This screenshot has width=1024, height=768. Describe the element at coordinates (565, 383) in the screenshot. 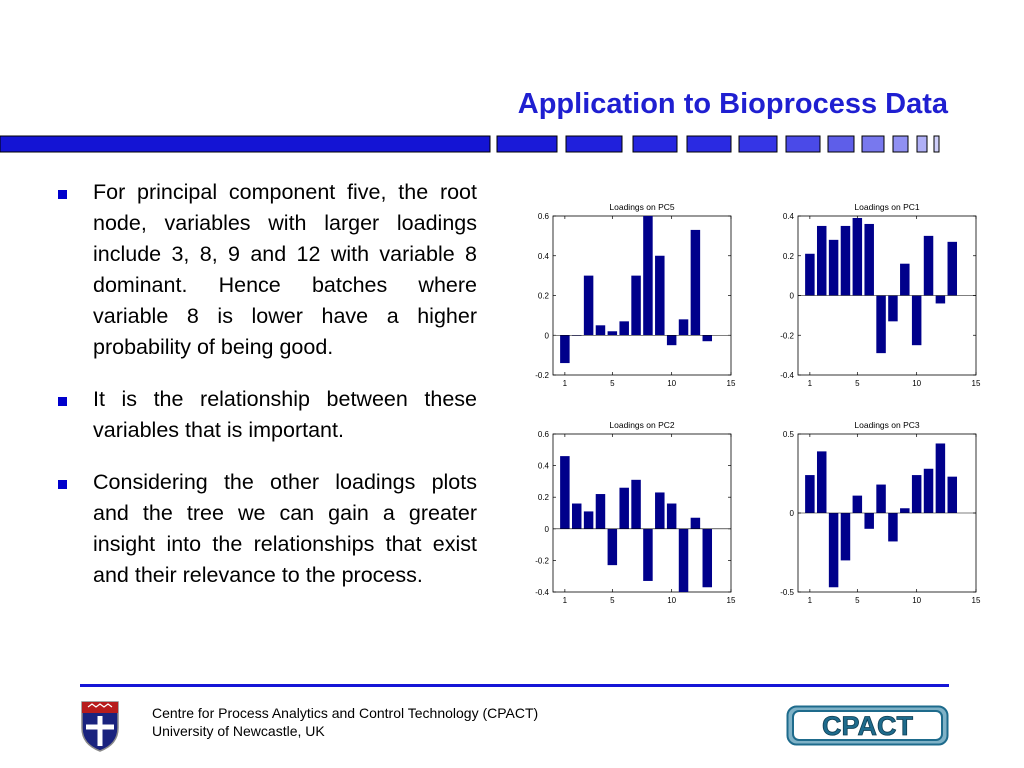

I see `x-tick-label: 1` at that location.